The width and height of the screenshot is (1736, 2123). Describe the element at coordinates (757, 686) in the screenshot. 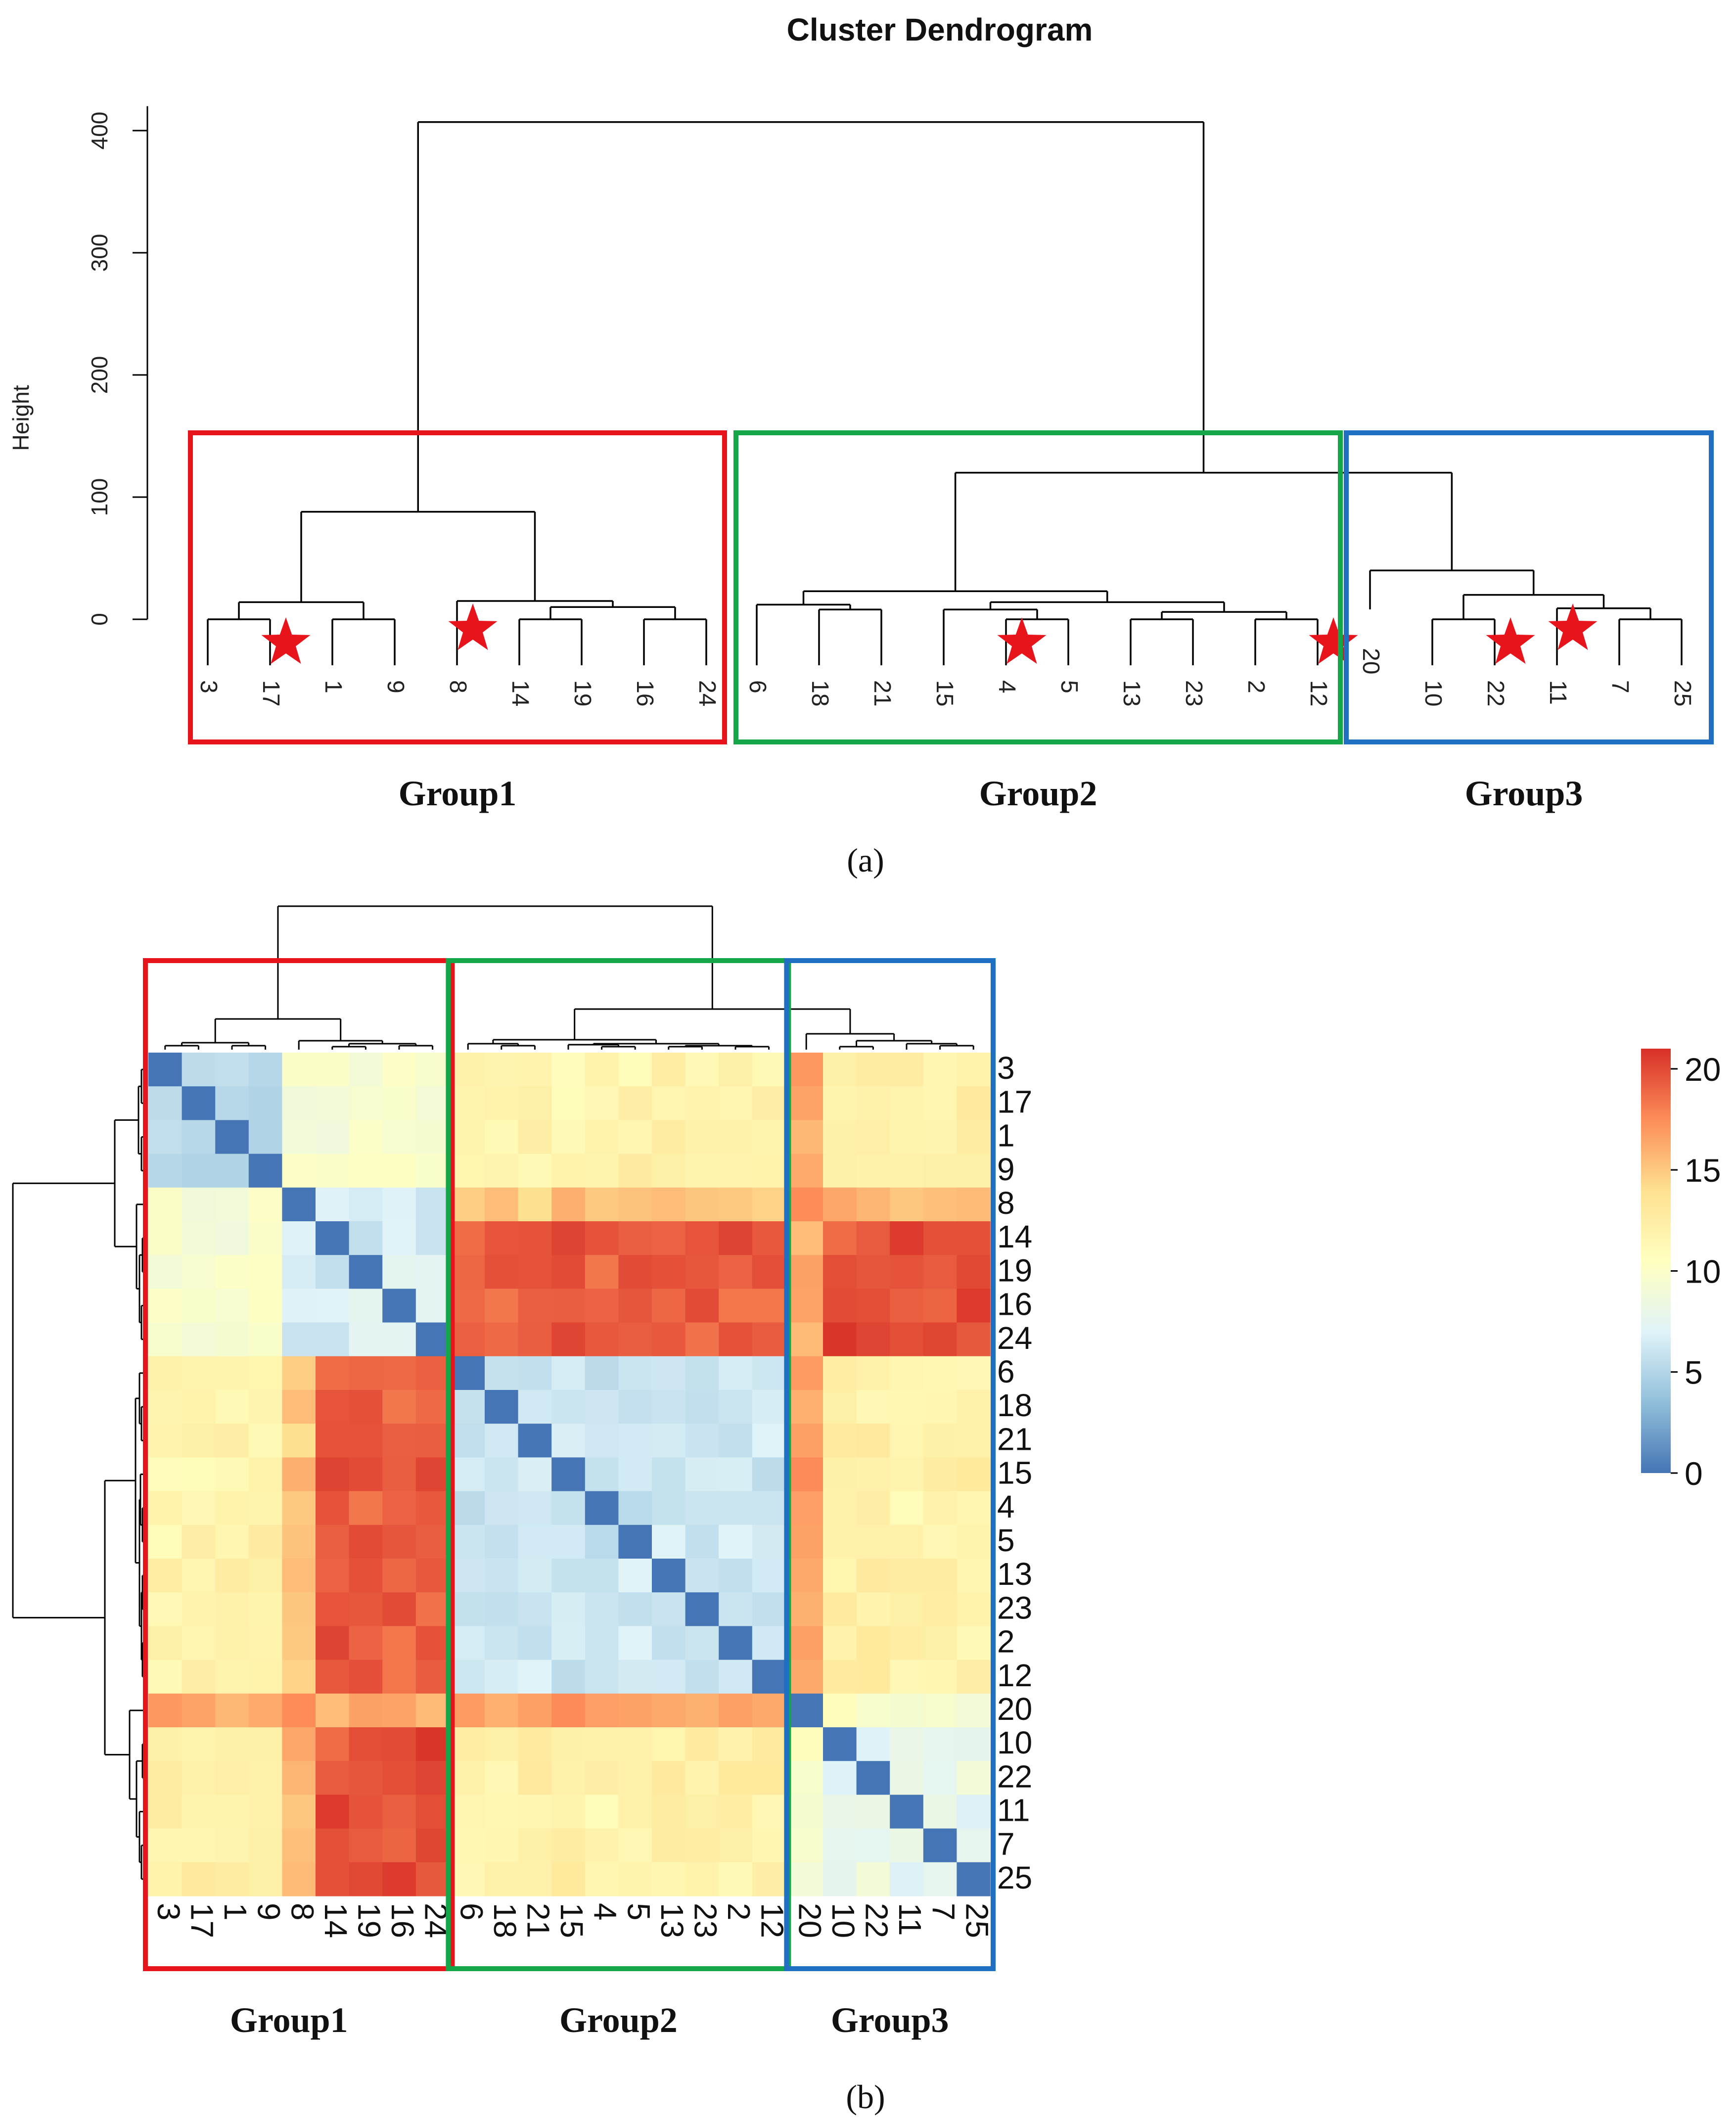

I see `leaf-label: 6` at that location.